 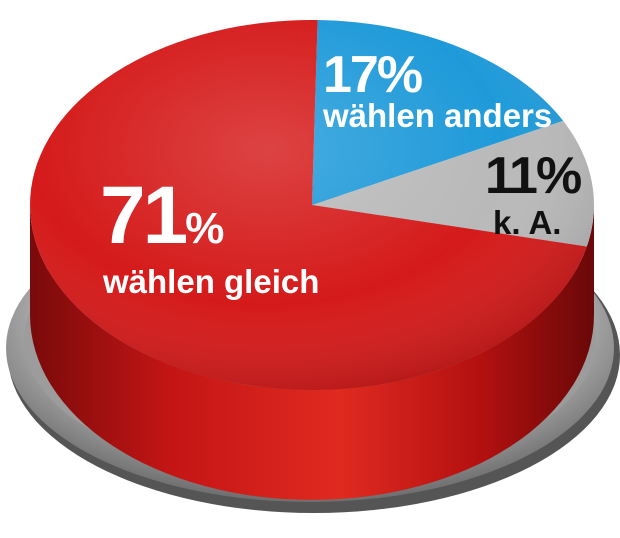 What do you see at coordinates (210, 281) in the screenshot?
I see `slice-label-wahlen-gleich-name: wählen gleich` at bounding box center [210, 281].